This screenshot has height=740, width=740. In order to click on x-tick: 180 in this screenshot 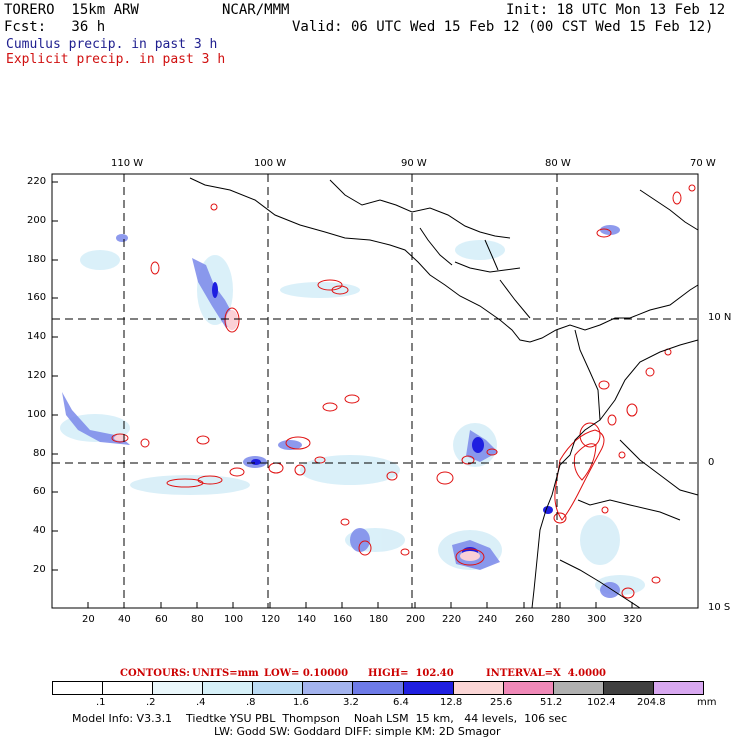, I will do `click(379, 619)`.